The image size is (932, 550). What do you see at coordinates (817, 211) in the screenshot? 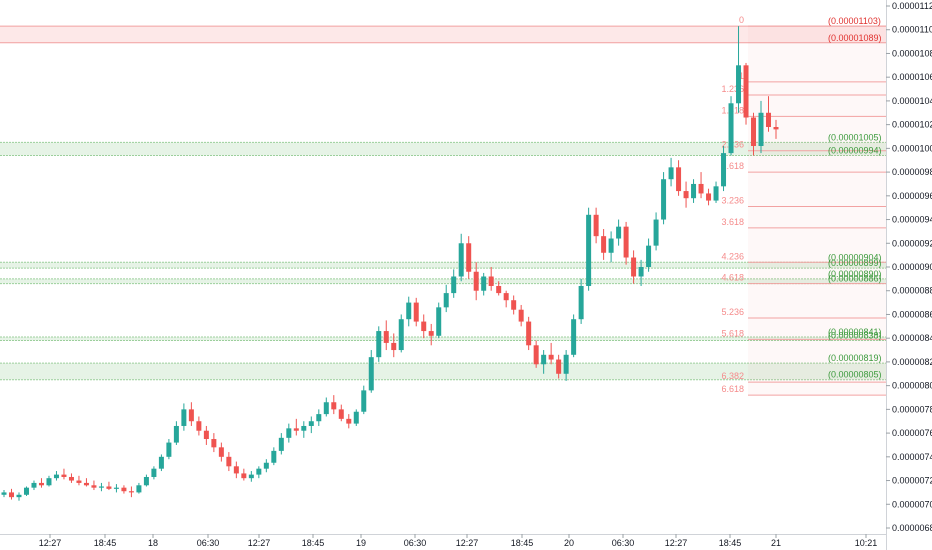
I see `fib-area` at bounding box center [817, 211].